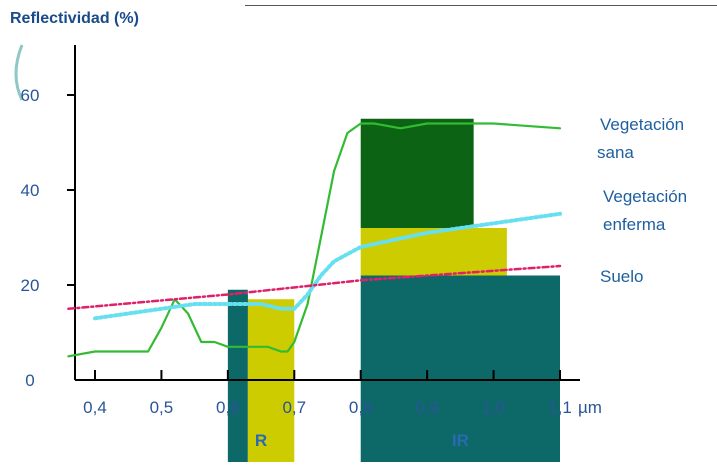 The image size is (717, 466). What do you see at coordinates (261, 440) in the screenshot?
I see `band-label-R: R` at bounding box center [261, 440].